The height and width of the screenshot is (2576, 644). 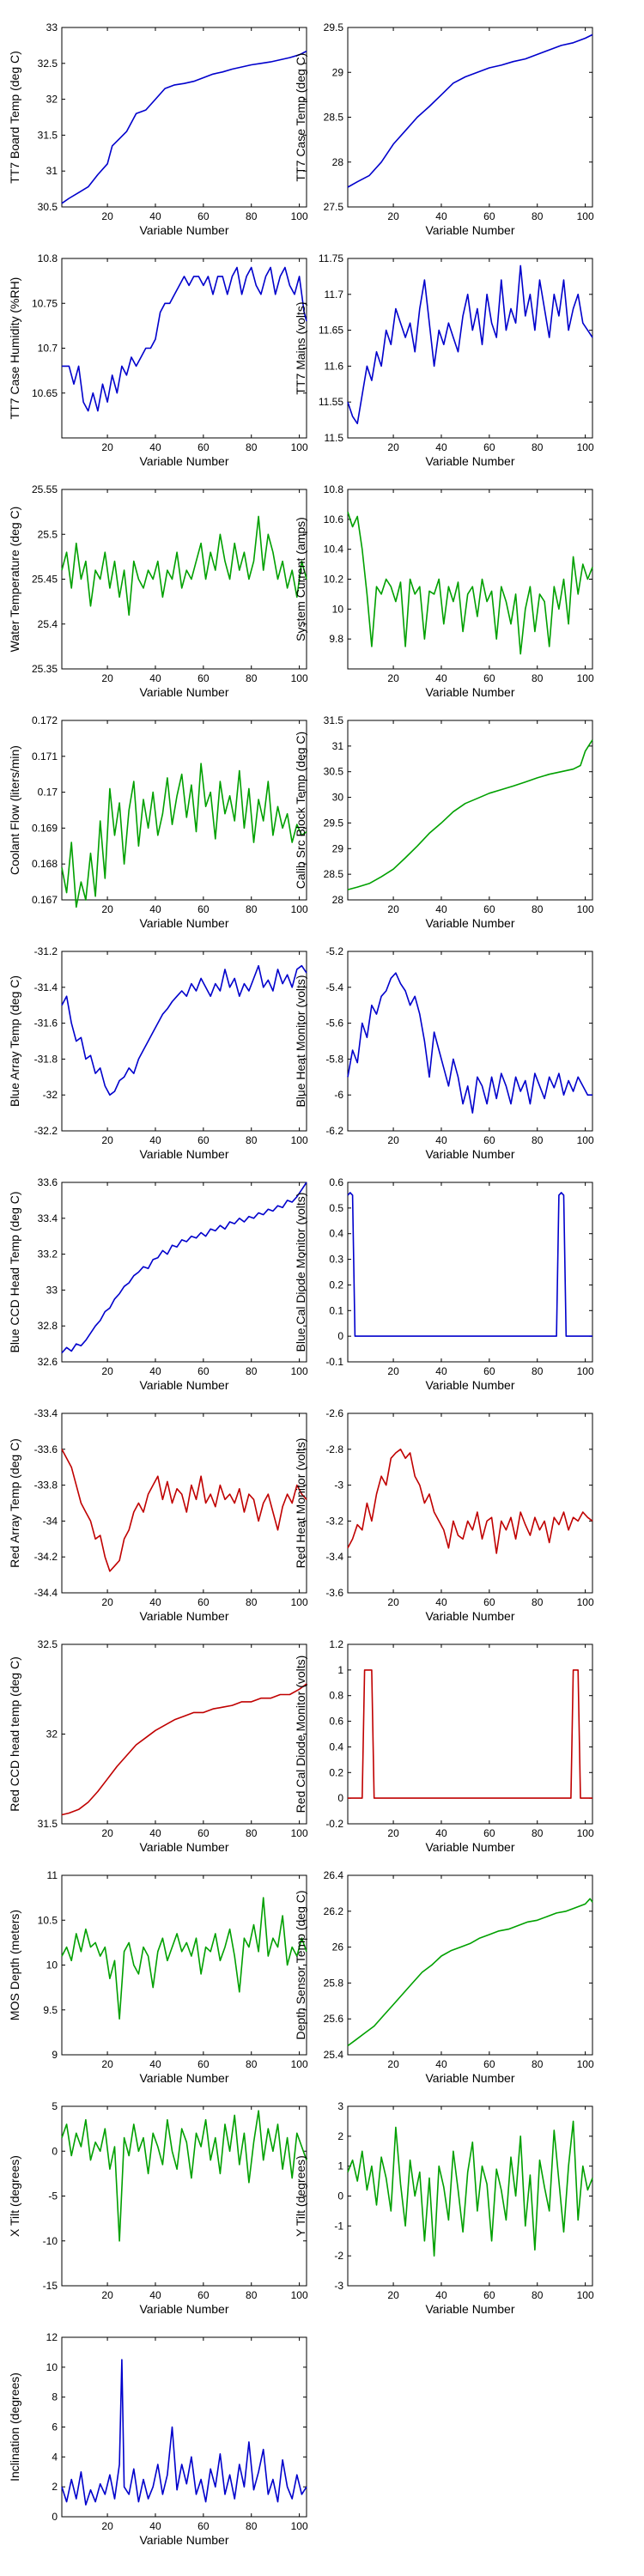 I want to click on y-tick-label: 33, so click(x=52, y=1290).